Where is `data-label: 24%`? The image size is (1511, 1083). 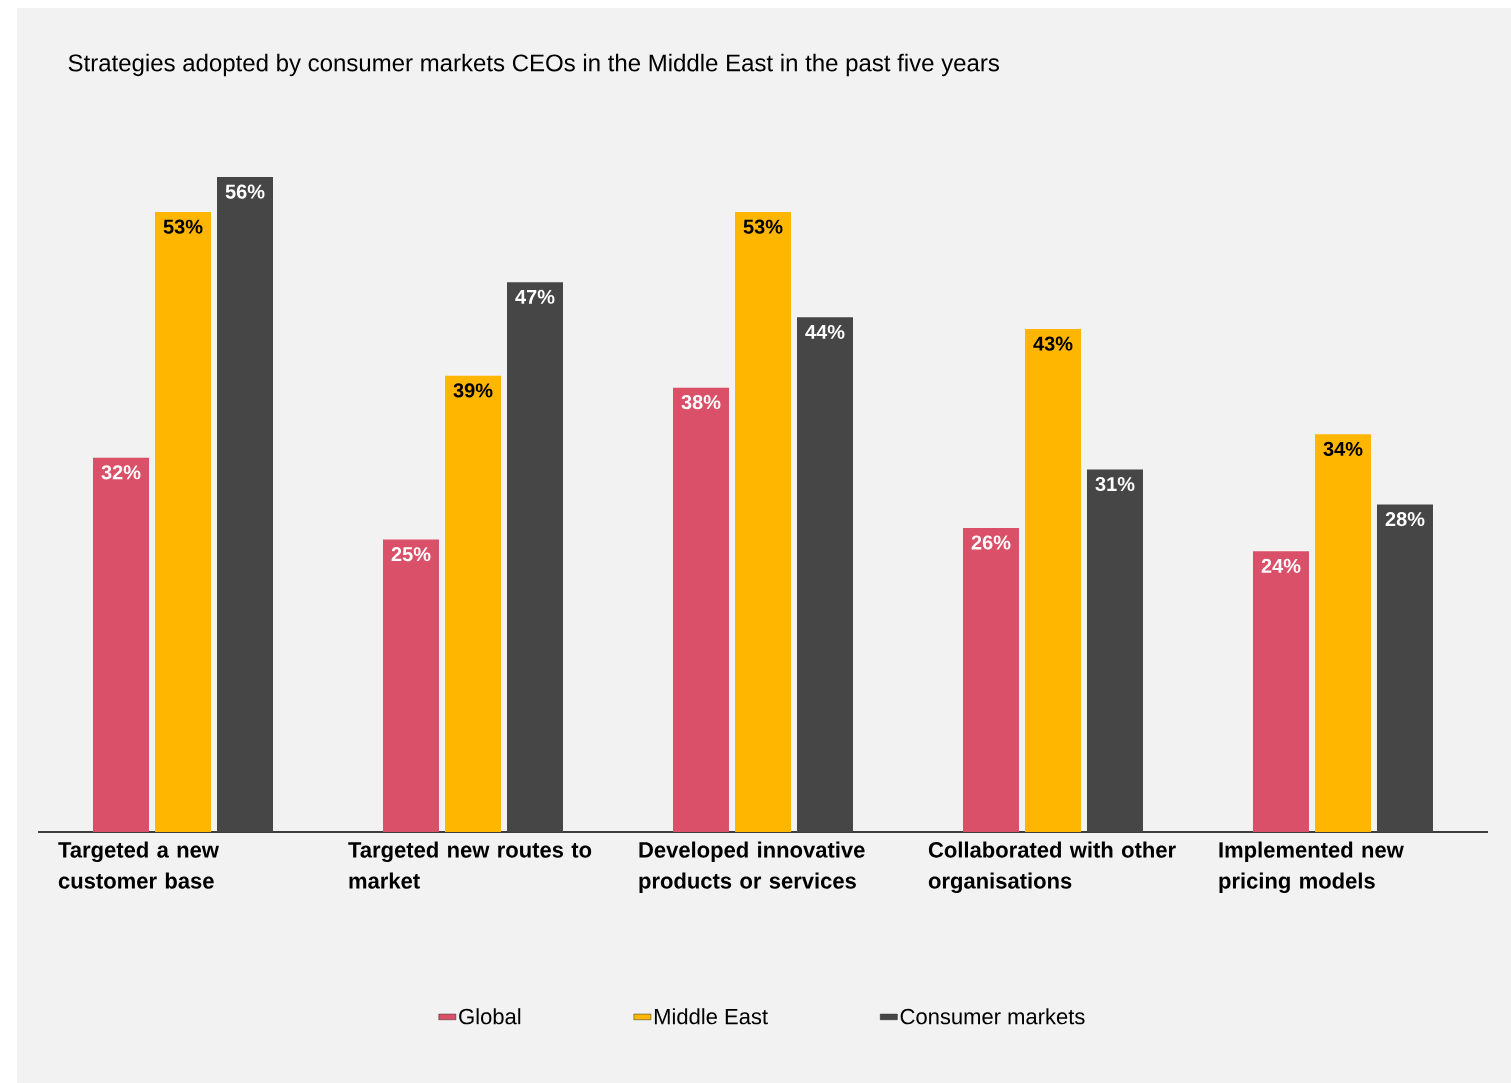
data-label: 24% is located at coordinates (1281, 565).